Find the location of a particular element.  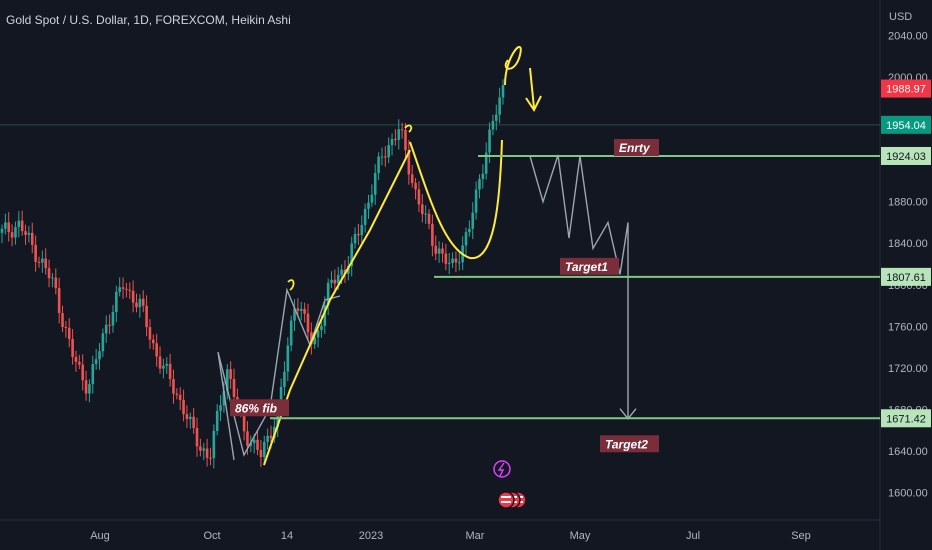

price-tag-label: 1671.42 is located at coordinates (906, 419).